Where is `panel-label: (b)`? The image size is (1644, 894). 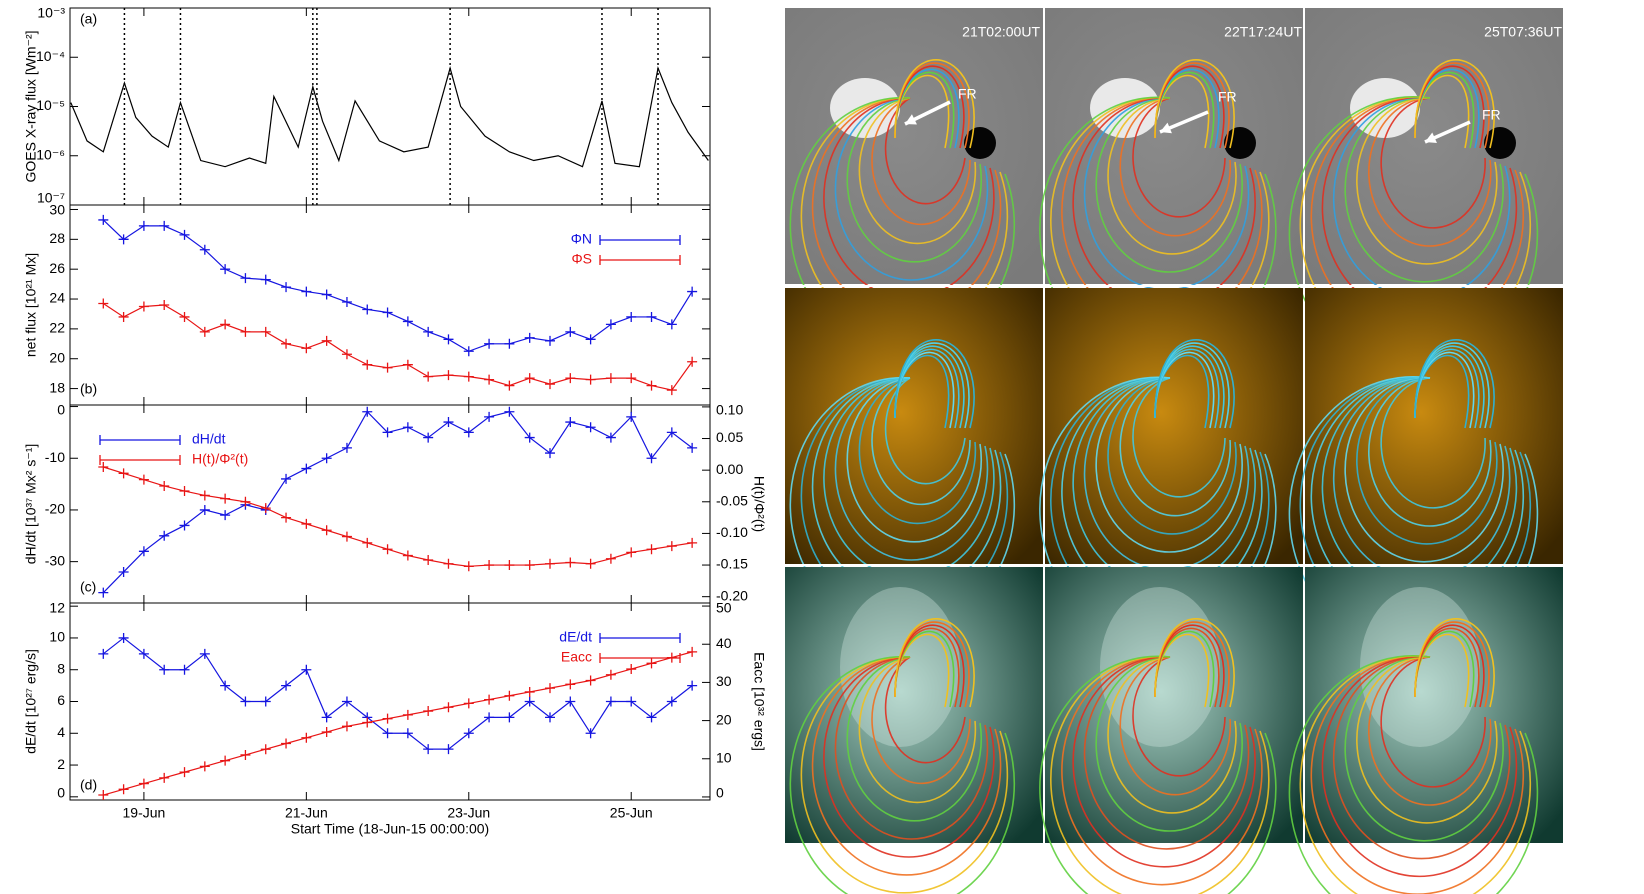 panel-label: (b) is located at coordinates (88, 389).